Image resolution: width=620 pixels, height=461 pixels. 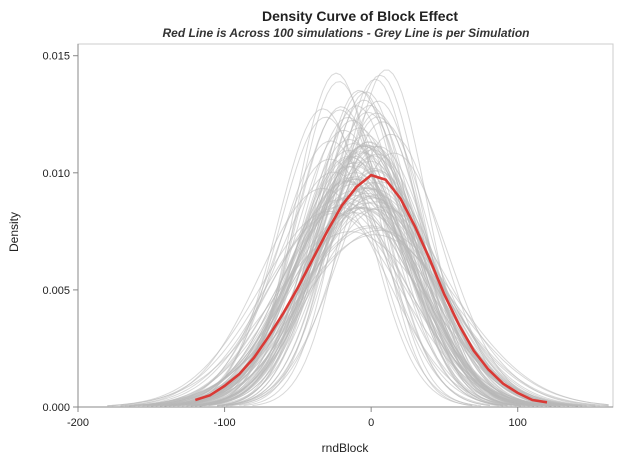 What do you see at coordinates (56, 57) in the screenshot?
I see `y-tick-label: 0.015` at bounding box center [56, 57].